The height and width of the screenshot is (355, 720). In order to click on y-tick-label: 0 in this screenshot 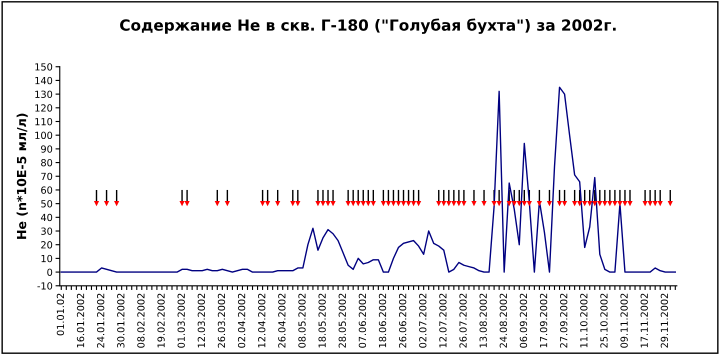, I will do `click(49, 272)`.